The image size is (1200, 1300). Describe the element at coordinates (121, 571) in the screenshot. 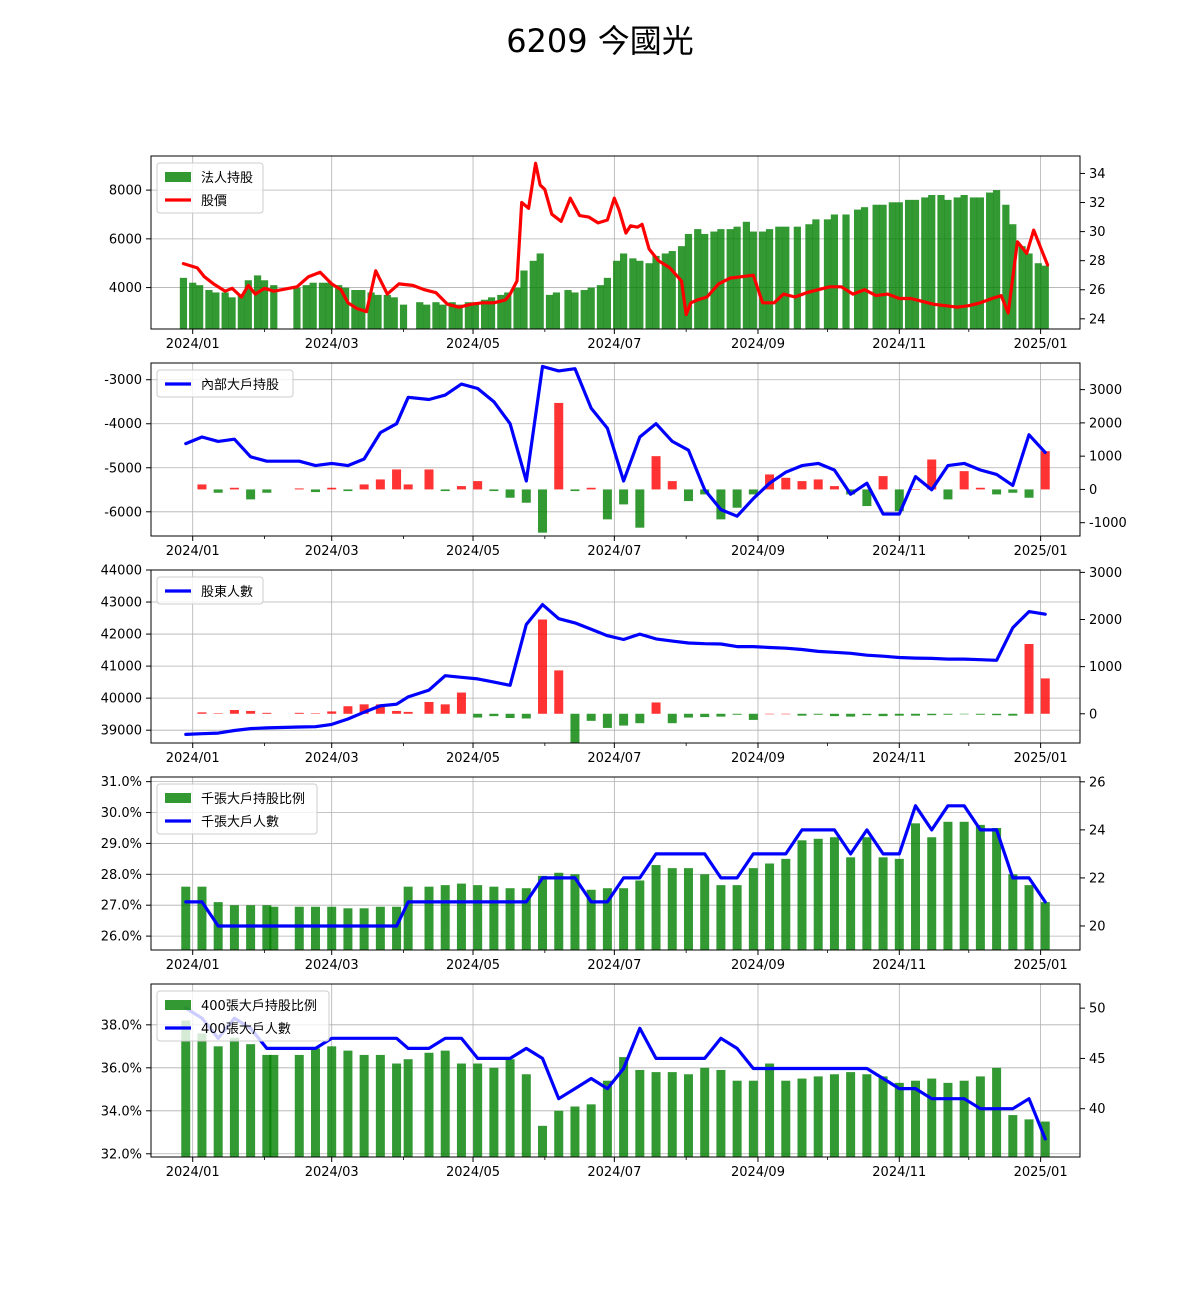

I see `y-left-tick-label: 44000` at that location.